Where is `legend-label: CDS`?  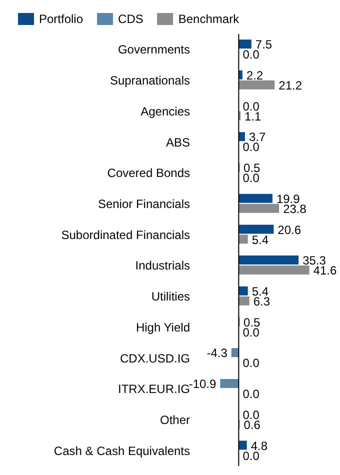 legend-label: CDS is located at coordinates (131, 19).